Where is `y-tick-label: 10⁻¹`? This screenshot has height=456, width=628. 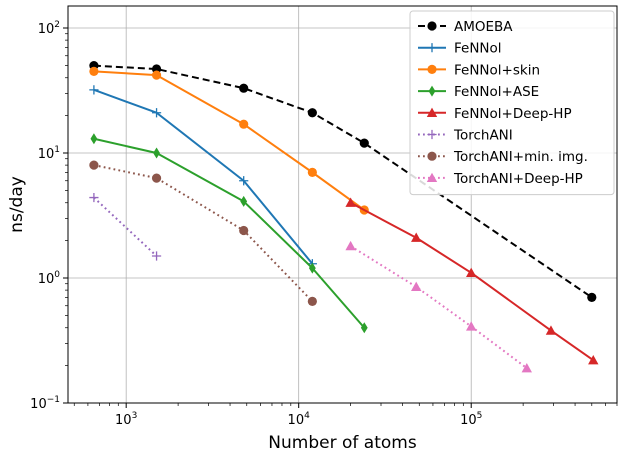 y-tick-label: 10⁻¹ is located at coordinates (45, 403).